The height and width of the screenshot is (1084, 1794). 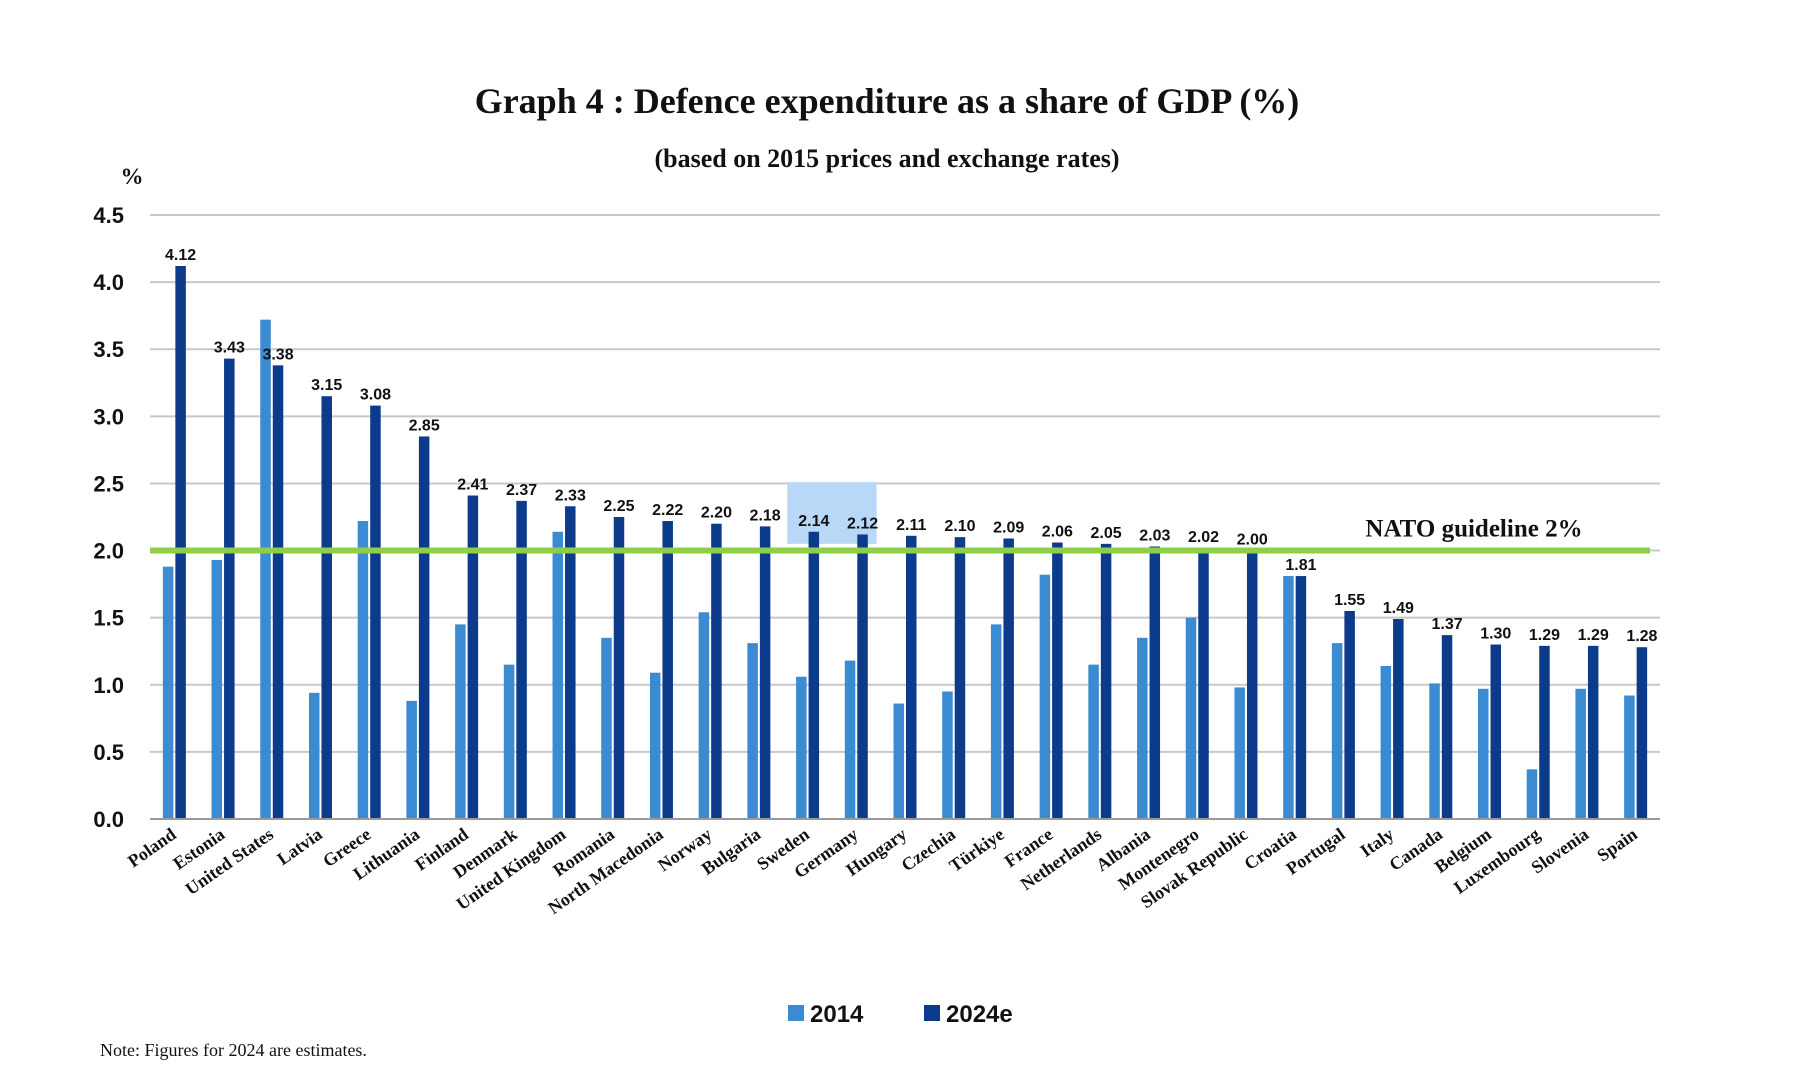 What do you see at coordinates (976, 850) in the screenshot?
I see `x-tick-label: Türkiye` at bounding box center [976, 850].